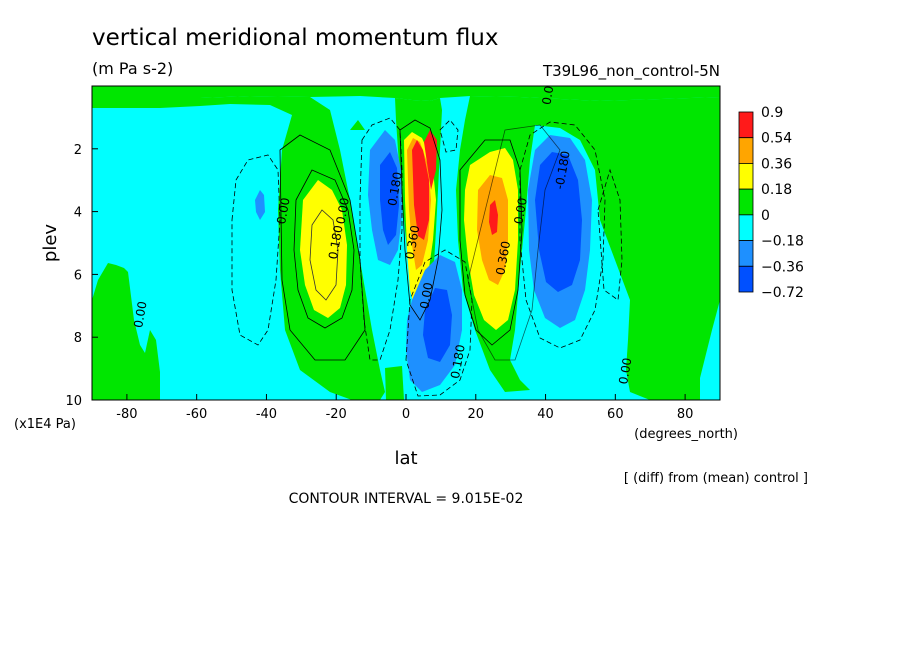 This screenshot has width=904, height=654. Describe the element at coordinates (430, 160) in the screenshot. I see `red-region-equator-top` at that location.